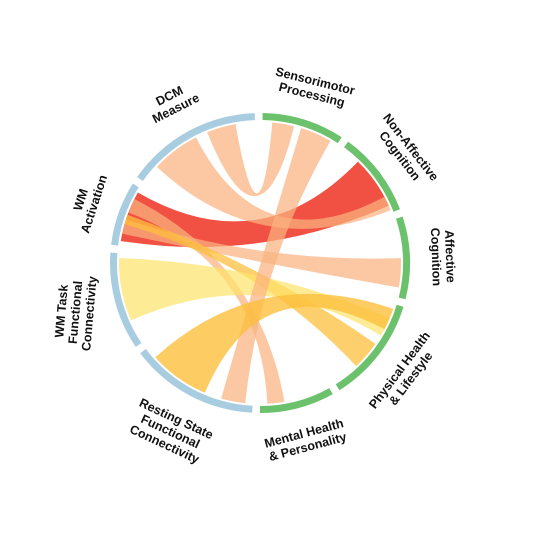 The image size is (537, 551). I want to click on ribbon-resting-sensorimotor, so click(276, 266).